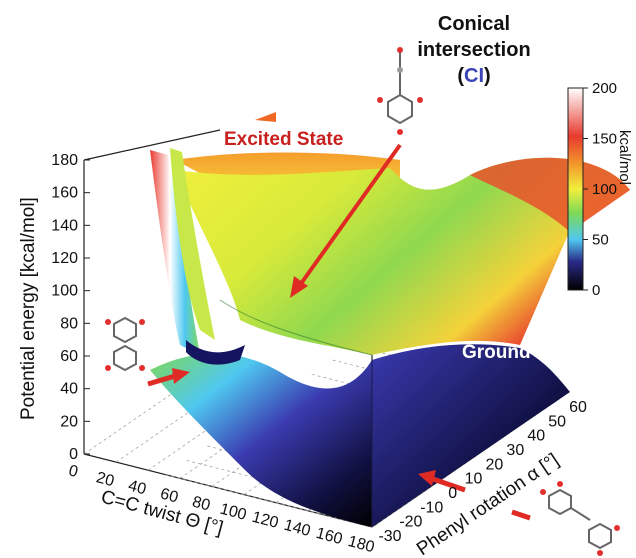 Image resolution: width=636 pixels, height=558 pixels. What do you see at coordinates (600, 240) in the screenshot?
I see `colorbar-tick-label: 50` at bounding box center [600, 240].